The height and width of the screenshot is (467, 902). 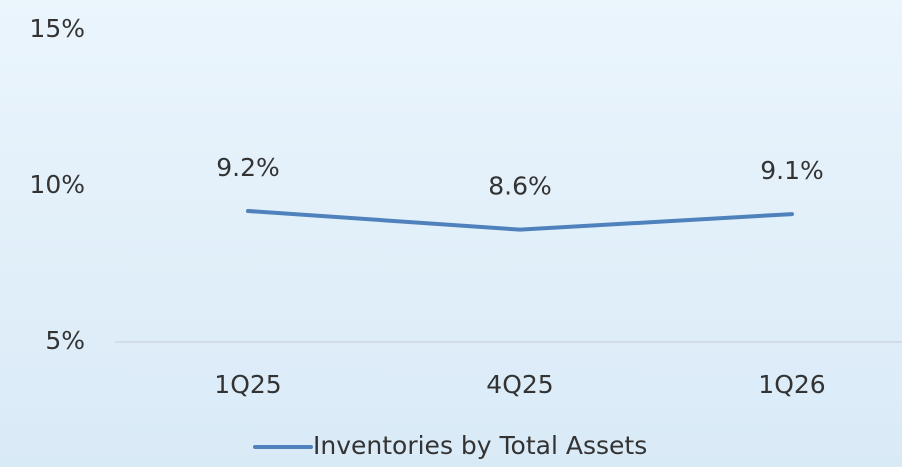 I want to click on x-tick-label: 4Q25, so click(x=519, y=384).